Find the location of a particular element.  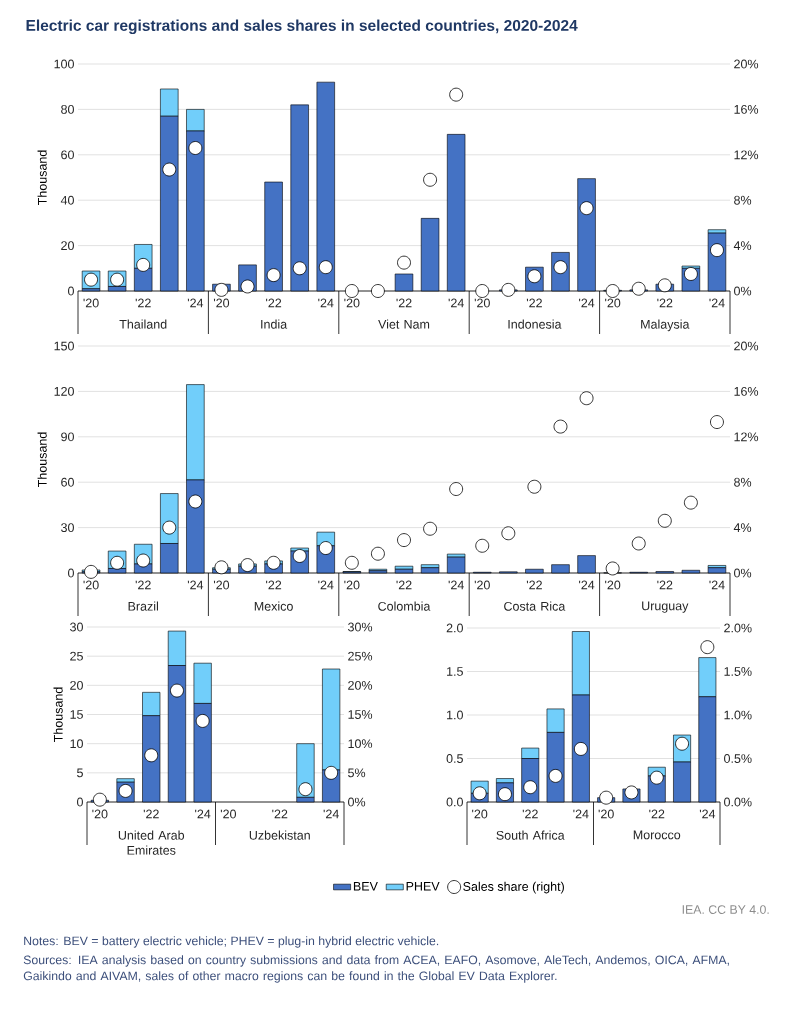

text: Thailand is located at coordinates (143, 324).